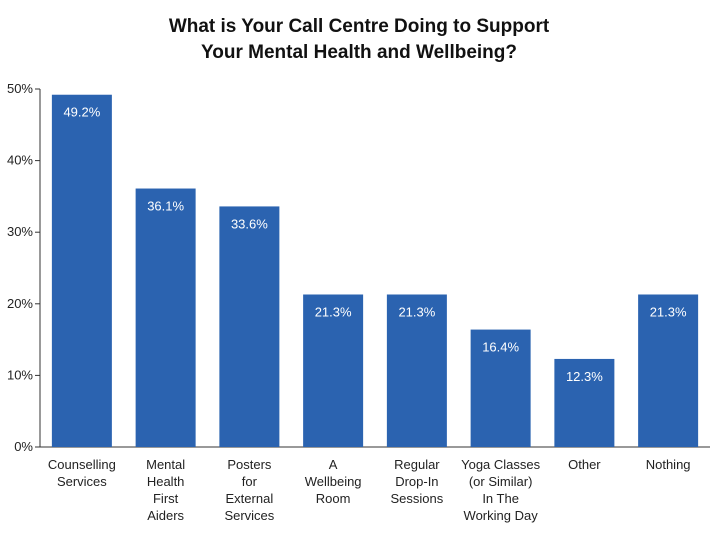  What do you see at coordinates (500, 347) in the screenshot?
I see `data-label: 16.4%` at bounding box center [500, 347].